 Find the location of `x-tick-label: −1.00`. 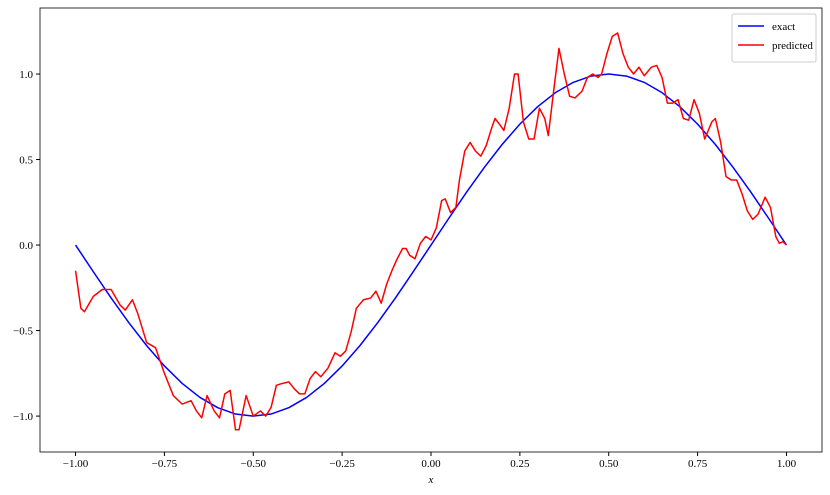

x-tick-label: −1.00 is located at coordinates (76, 464).